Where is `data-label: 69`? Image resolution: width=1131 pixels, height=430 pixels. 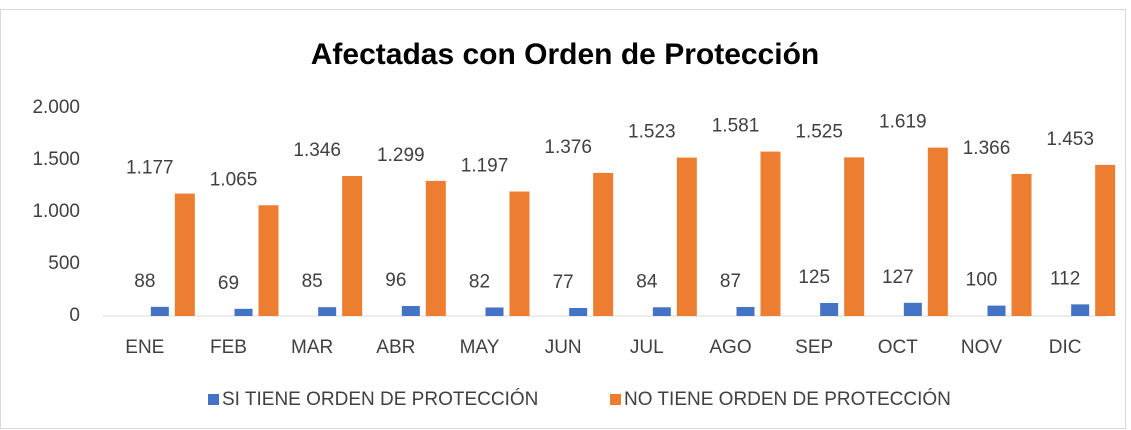 data-label: 69 is located at coordinates (228, 283).